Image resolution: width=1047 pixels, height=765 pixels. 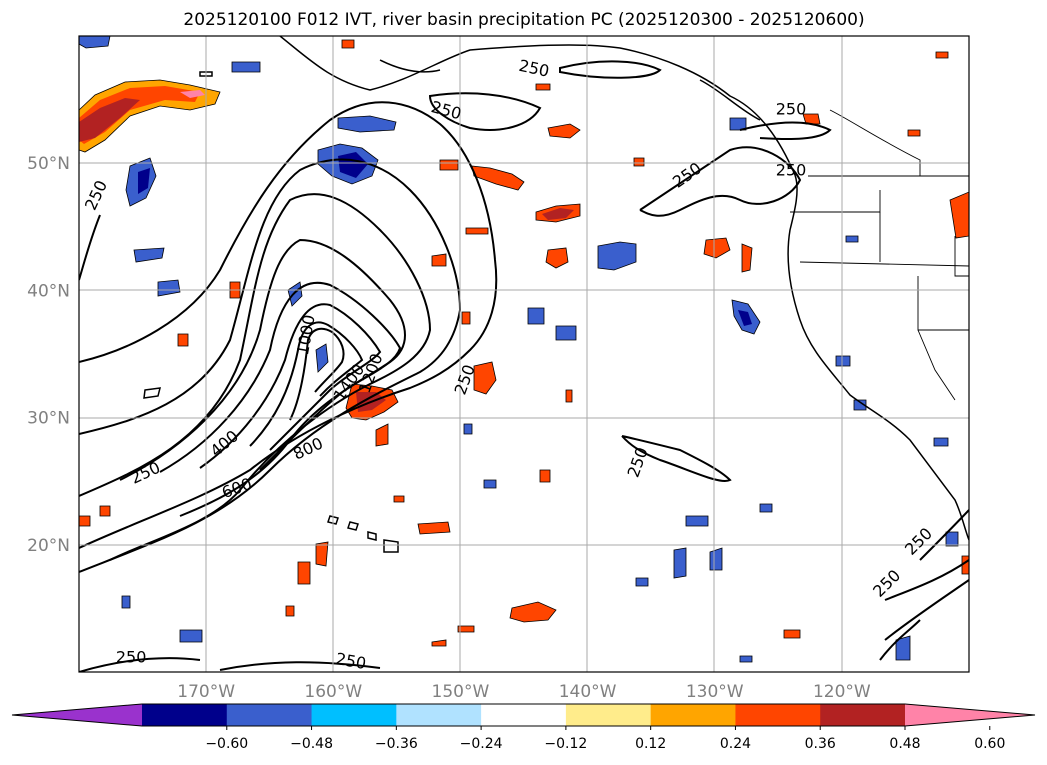 I want to click on contour-label-250-m: 250, so click(x=350, y=661).